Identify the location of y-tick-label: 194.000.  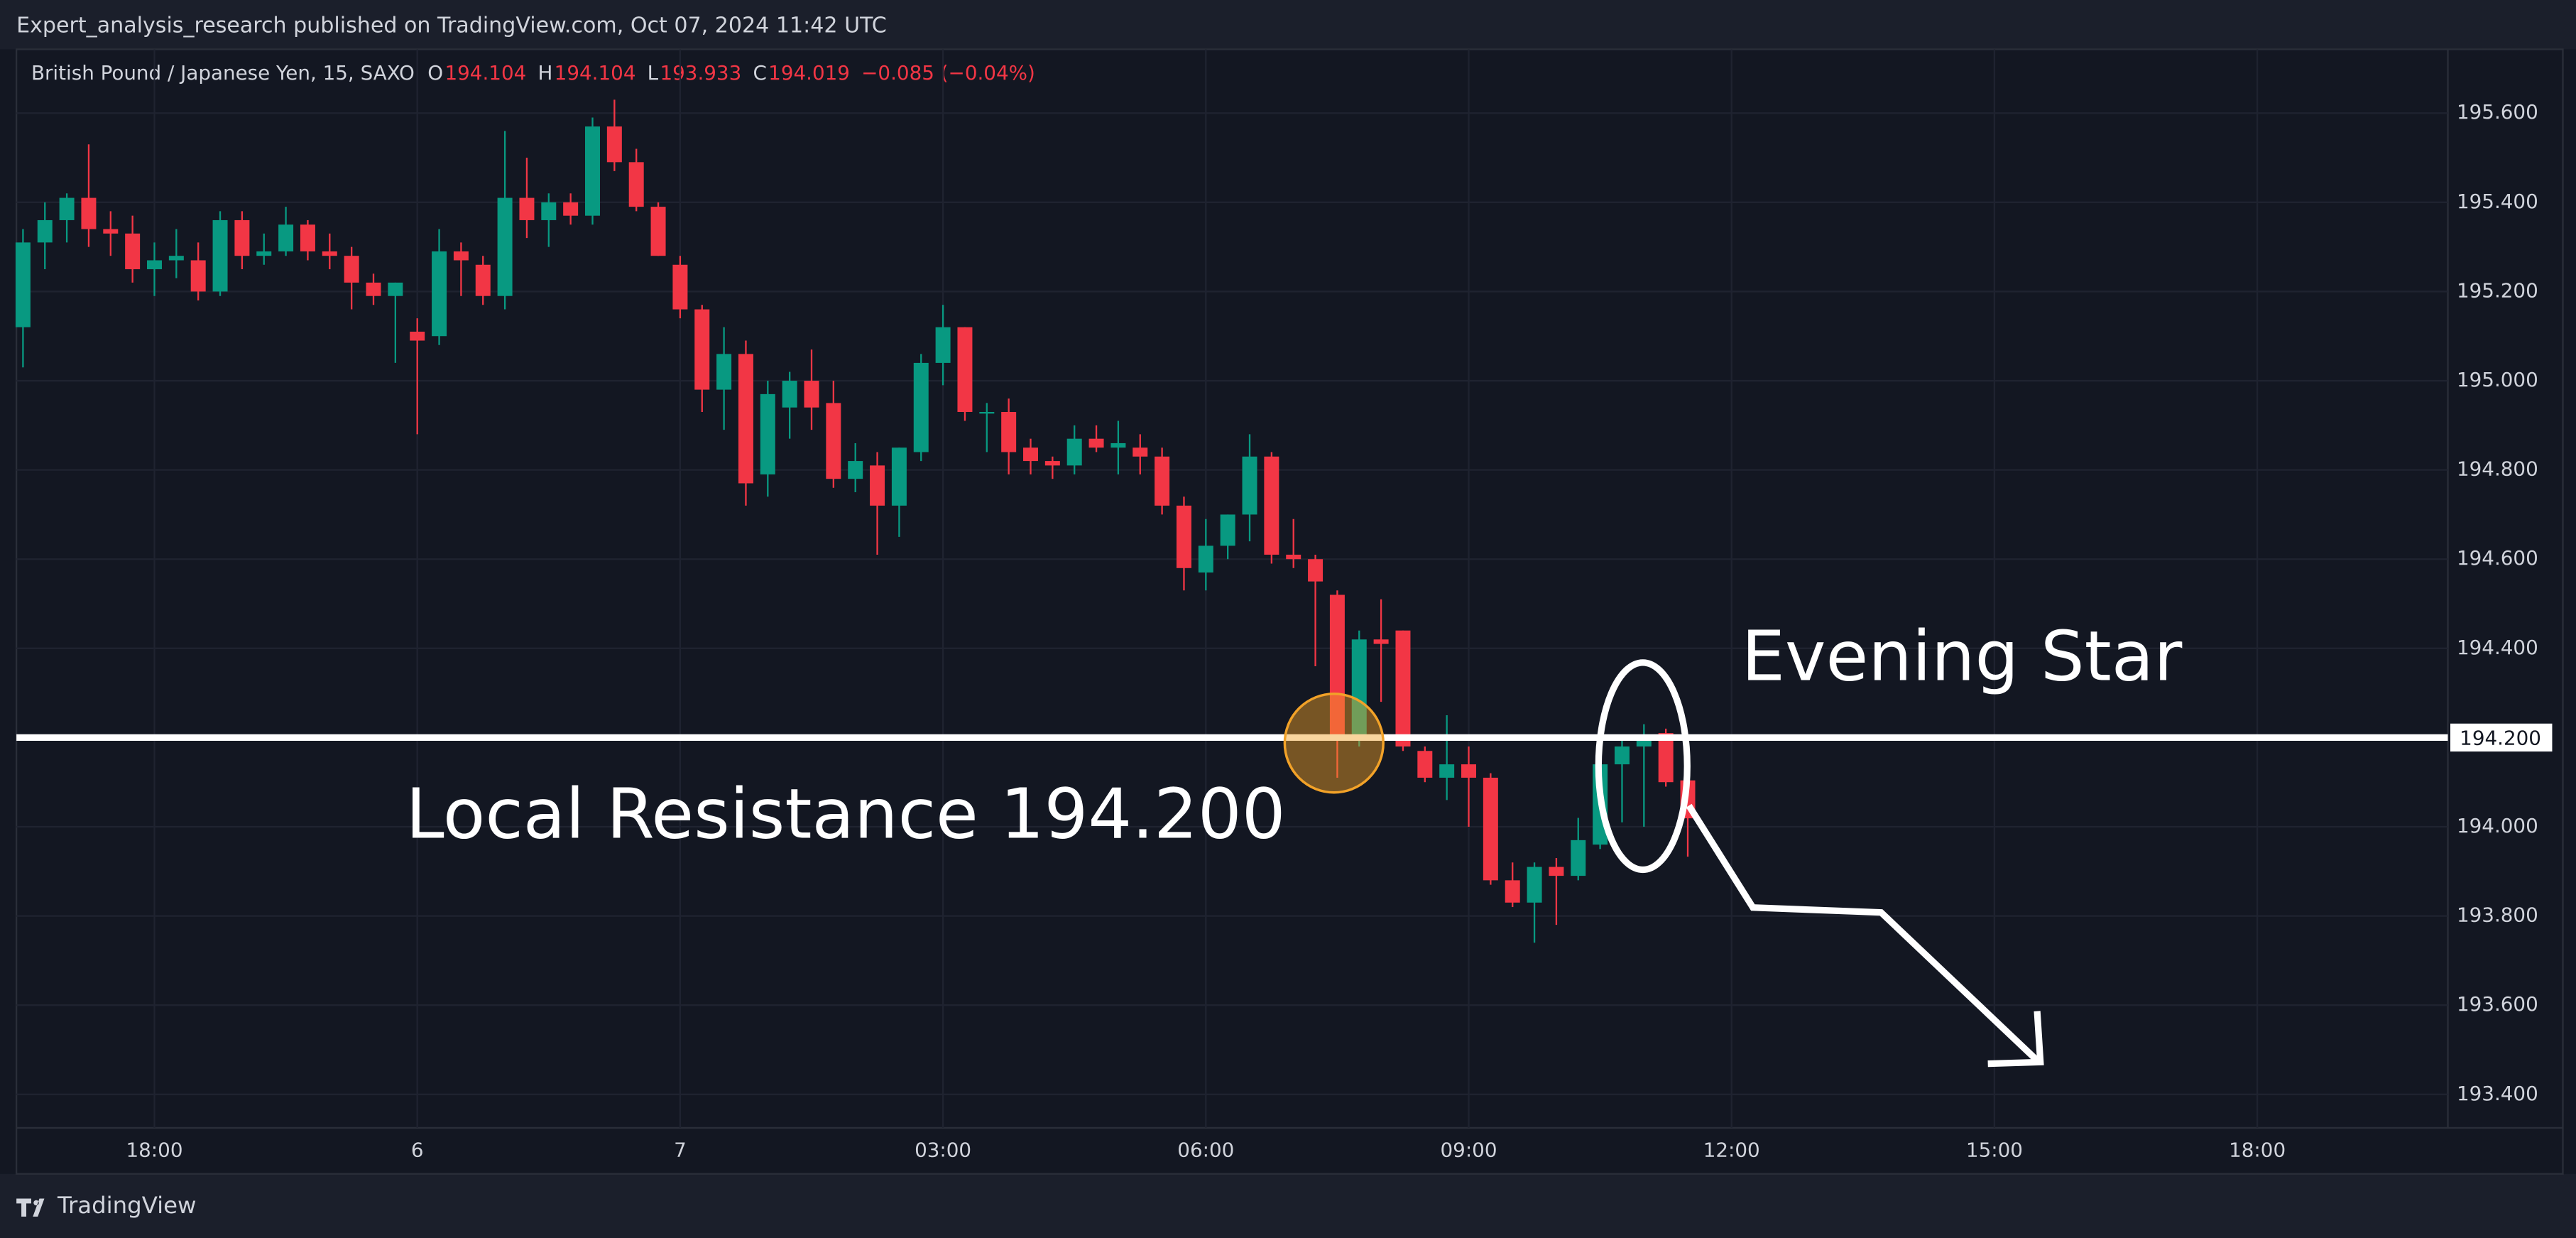
(2497, 825).